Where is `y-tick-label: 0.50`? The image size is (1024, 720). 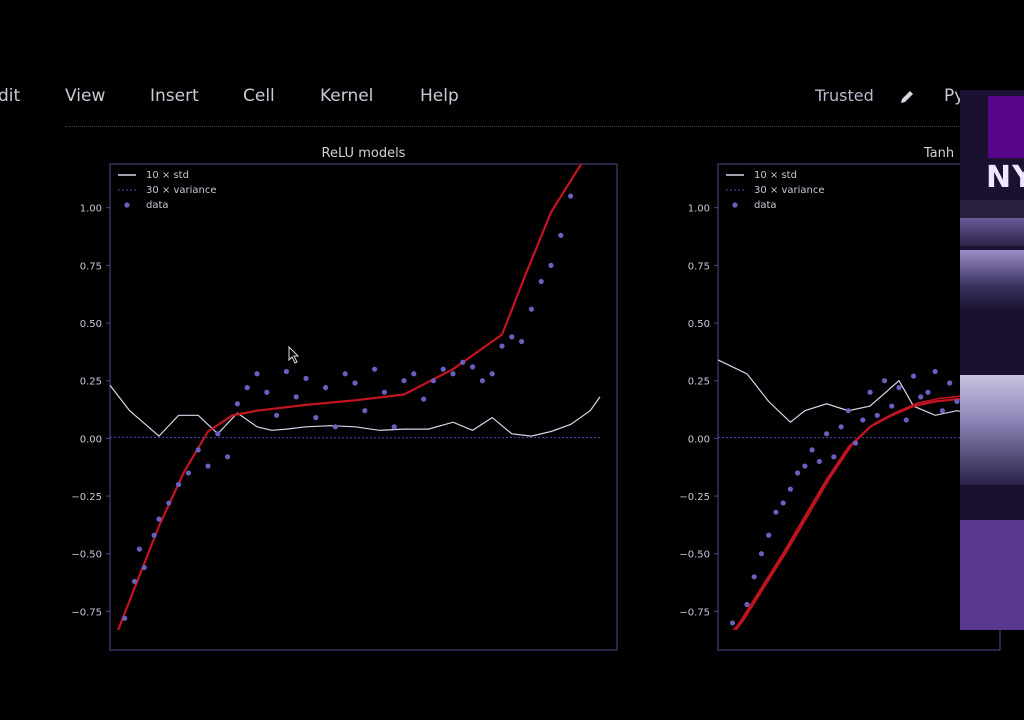
y-tick-label: 0.50 is located at coordinates (699, 324).